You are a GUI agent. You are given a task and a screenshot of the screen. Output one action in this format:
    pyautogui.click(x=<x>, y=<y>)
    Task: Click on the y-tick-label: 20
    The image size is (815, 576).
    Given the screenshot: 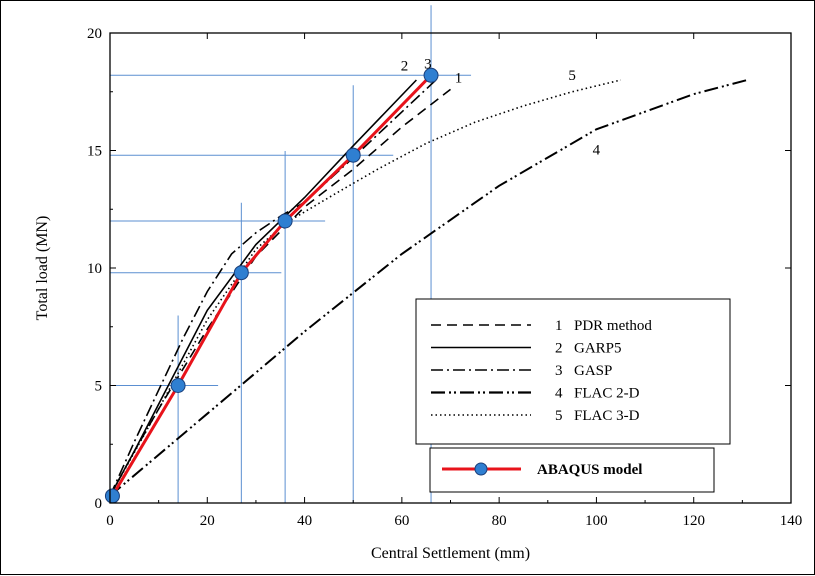 What is the action you would take?
    pyautogui.click(x=94, y=34)
    